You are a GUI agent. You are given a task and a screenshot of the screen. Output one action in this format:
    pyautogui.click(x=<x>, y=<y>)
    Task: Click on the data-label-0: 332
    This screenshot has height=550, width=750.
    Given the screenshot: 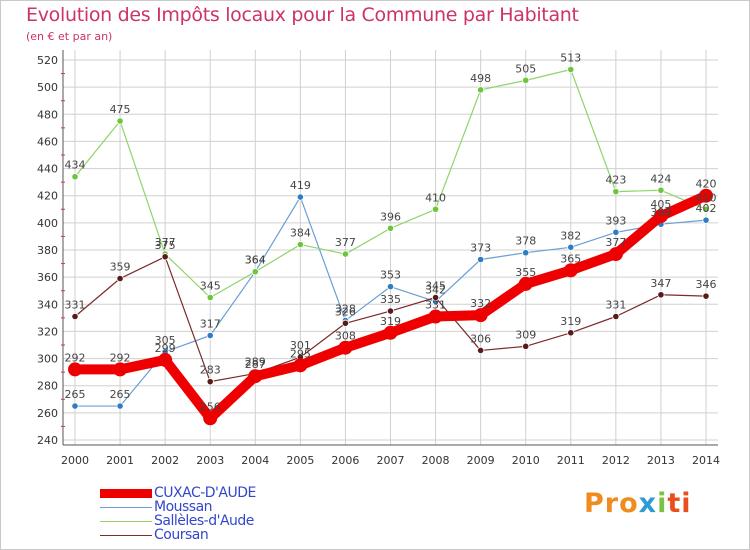 What is the action you would take?
    pyautogui.click(x=480, y=303)
    